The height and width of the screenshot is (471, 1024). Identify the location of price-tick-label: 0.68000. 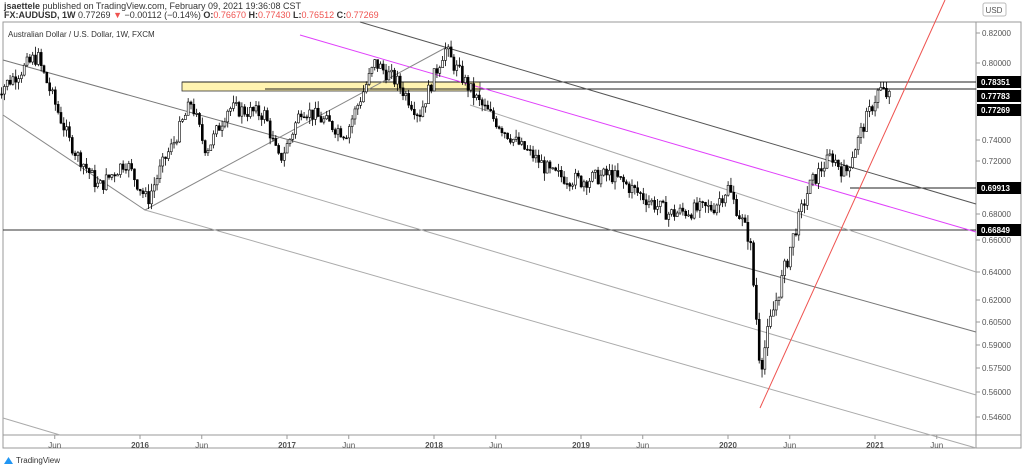
(996, 214).